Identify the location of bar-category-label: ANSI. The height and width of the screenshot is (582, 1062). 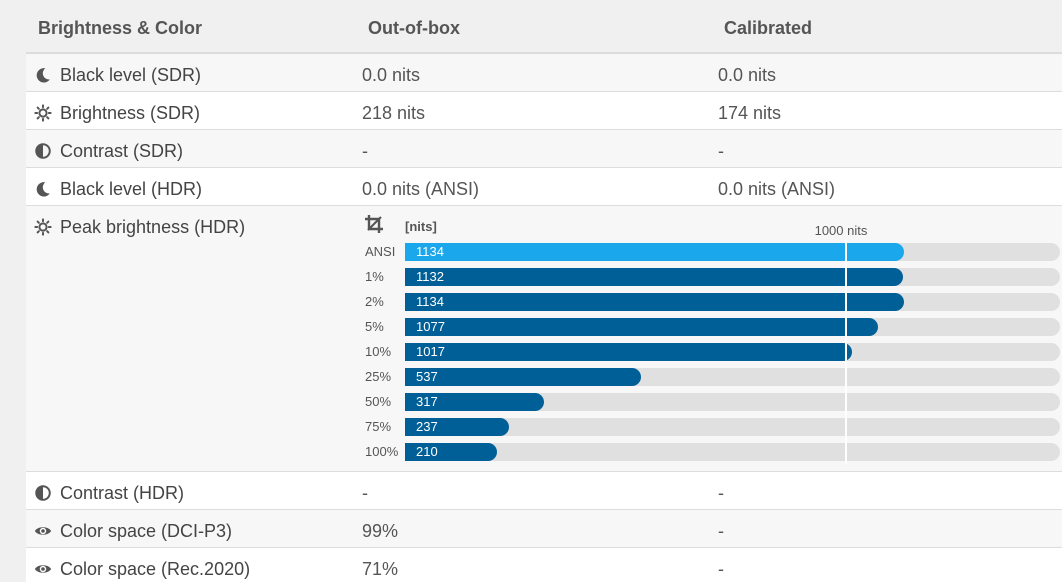
(380, 251).